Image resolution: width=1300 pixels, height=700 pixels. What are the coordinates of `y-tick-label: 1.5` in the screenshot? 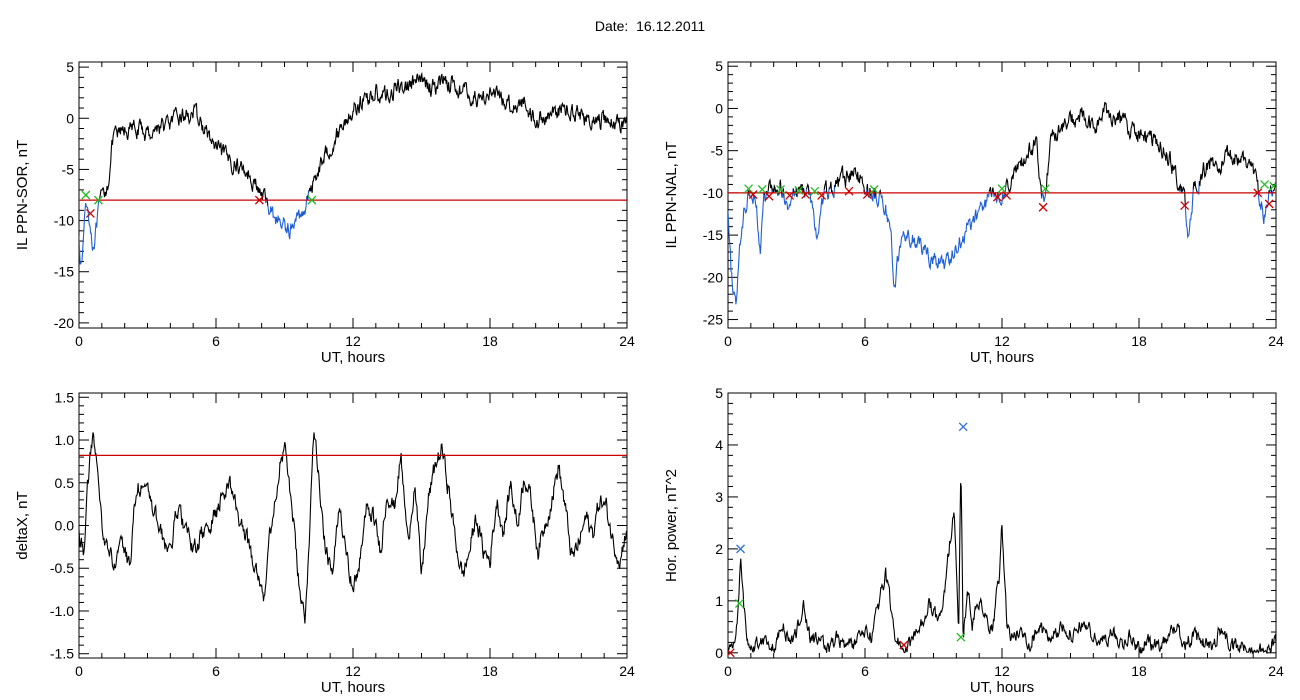 It's located at (65, 397).